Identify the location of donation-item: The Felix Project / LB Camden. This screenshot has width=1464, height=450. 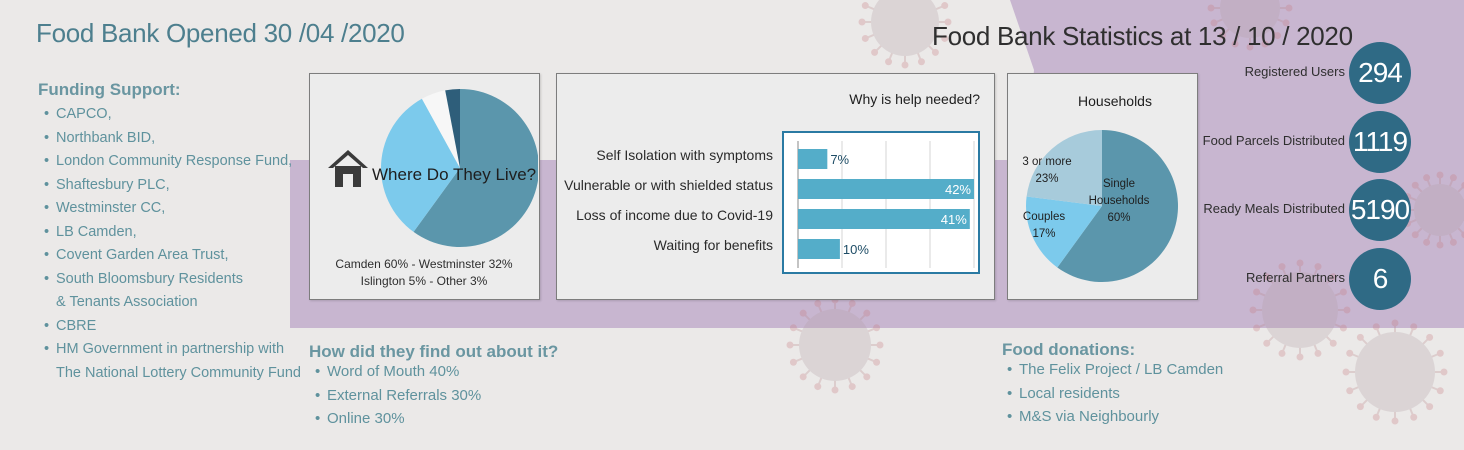
(1115, 370).